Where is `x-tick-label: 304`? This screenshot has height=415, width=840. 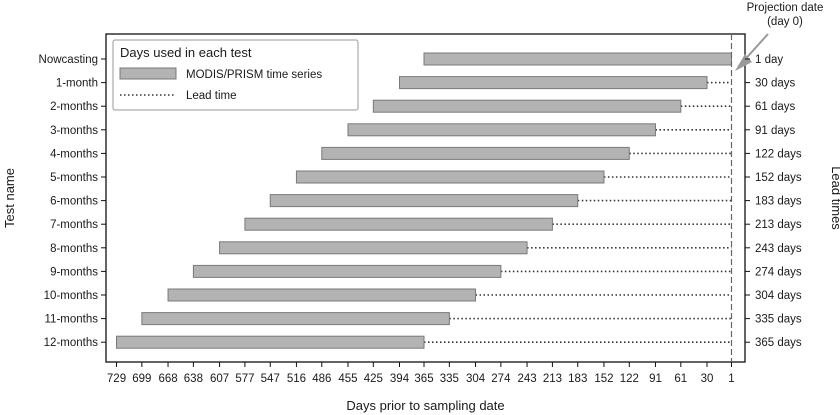
x-tick-label: 304 is located at coordinates (476, 379).